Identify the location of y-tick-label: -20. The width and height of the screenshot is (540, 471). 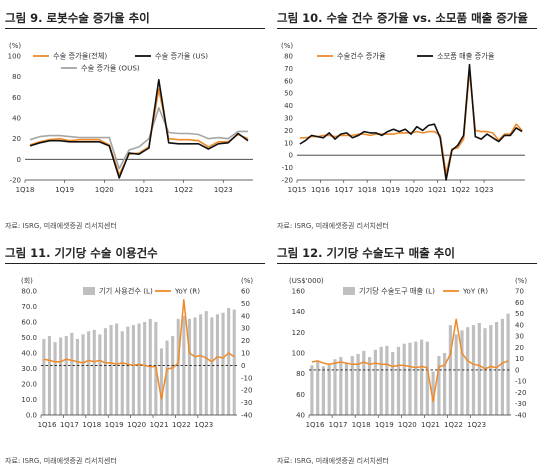
(287, 181).